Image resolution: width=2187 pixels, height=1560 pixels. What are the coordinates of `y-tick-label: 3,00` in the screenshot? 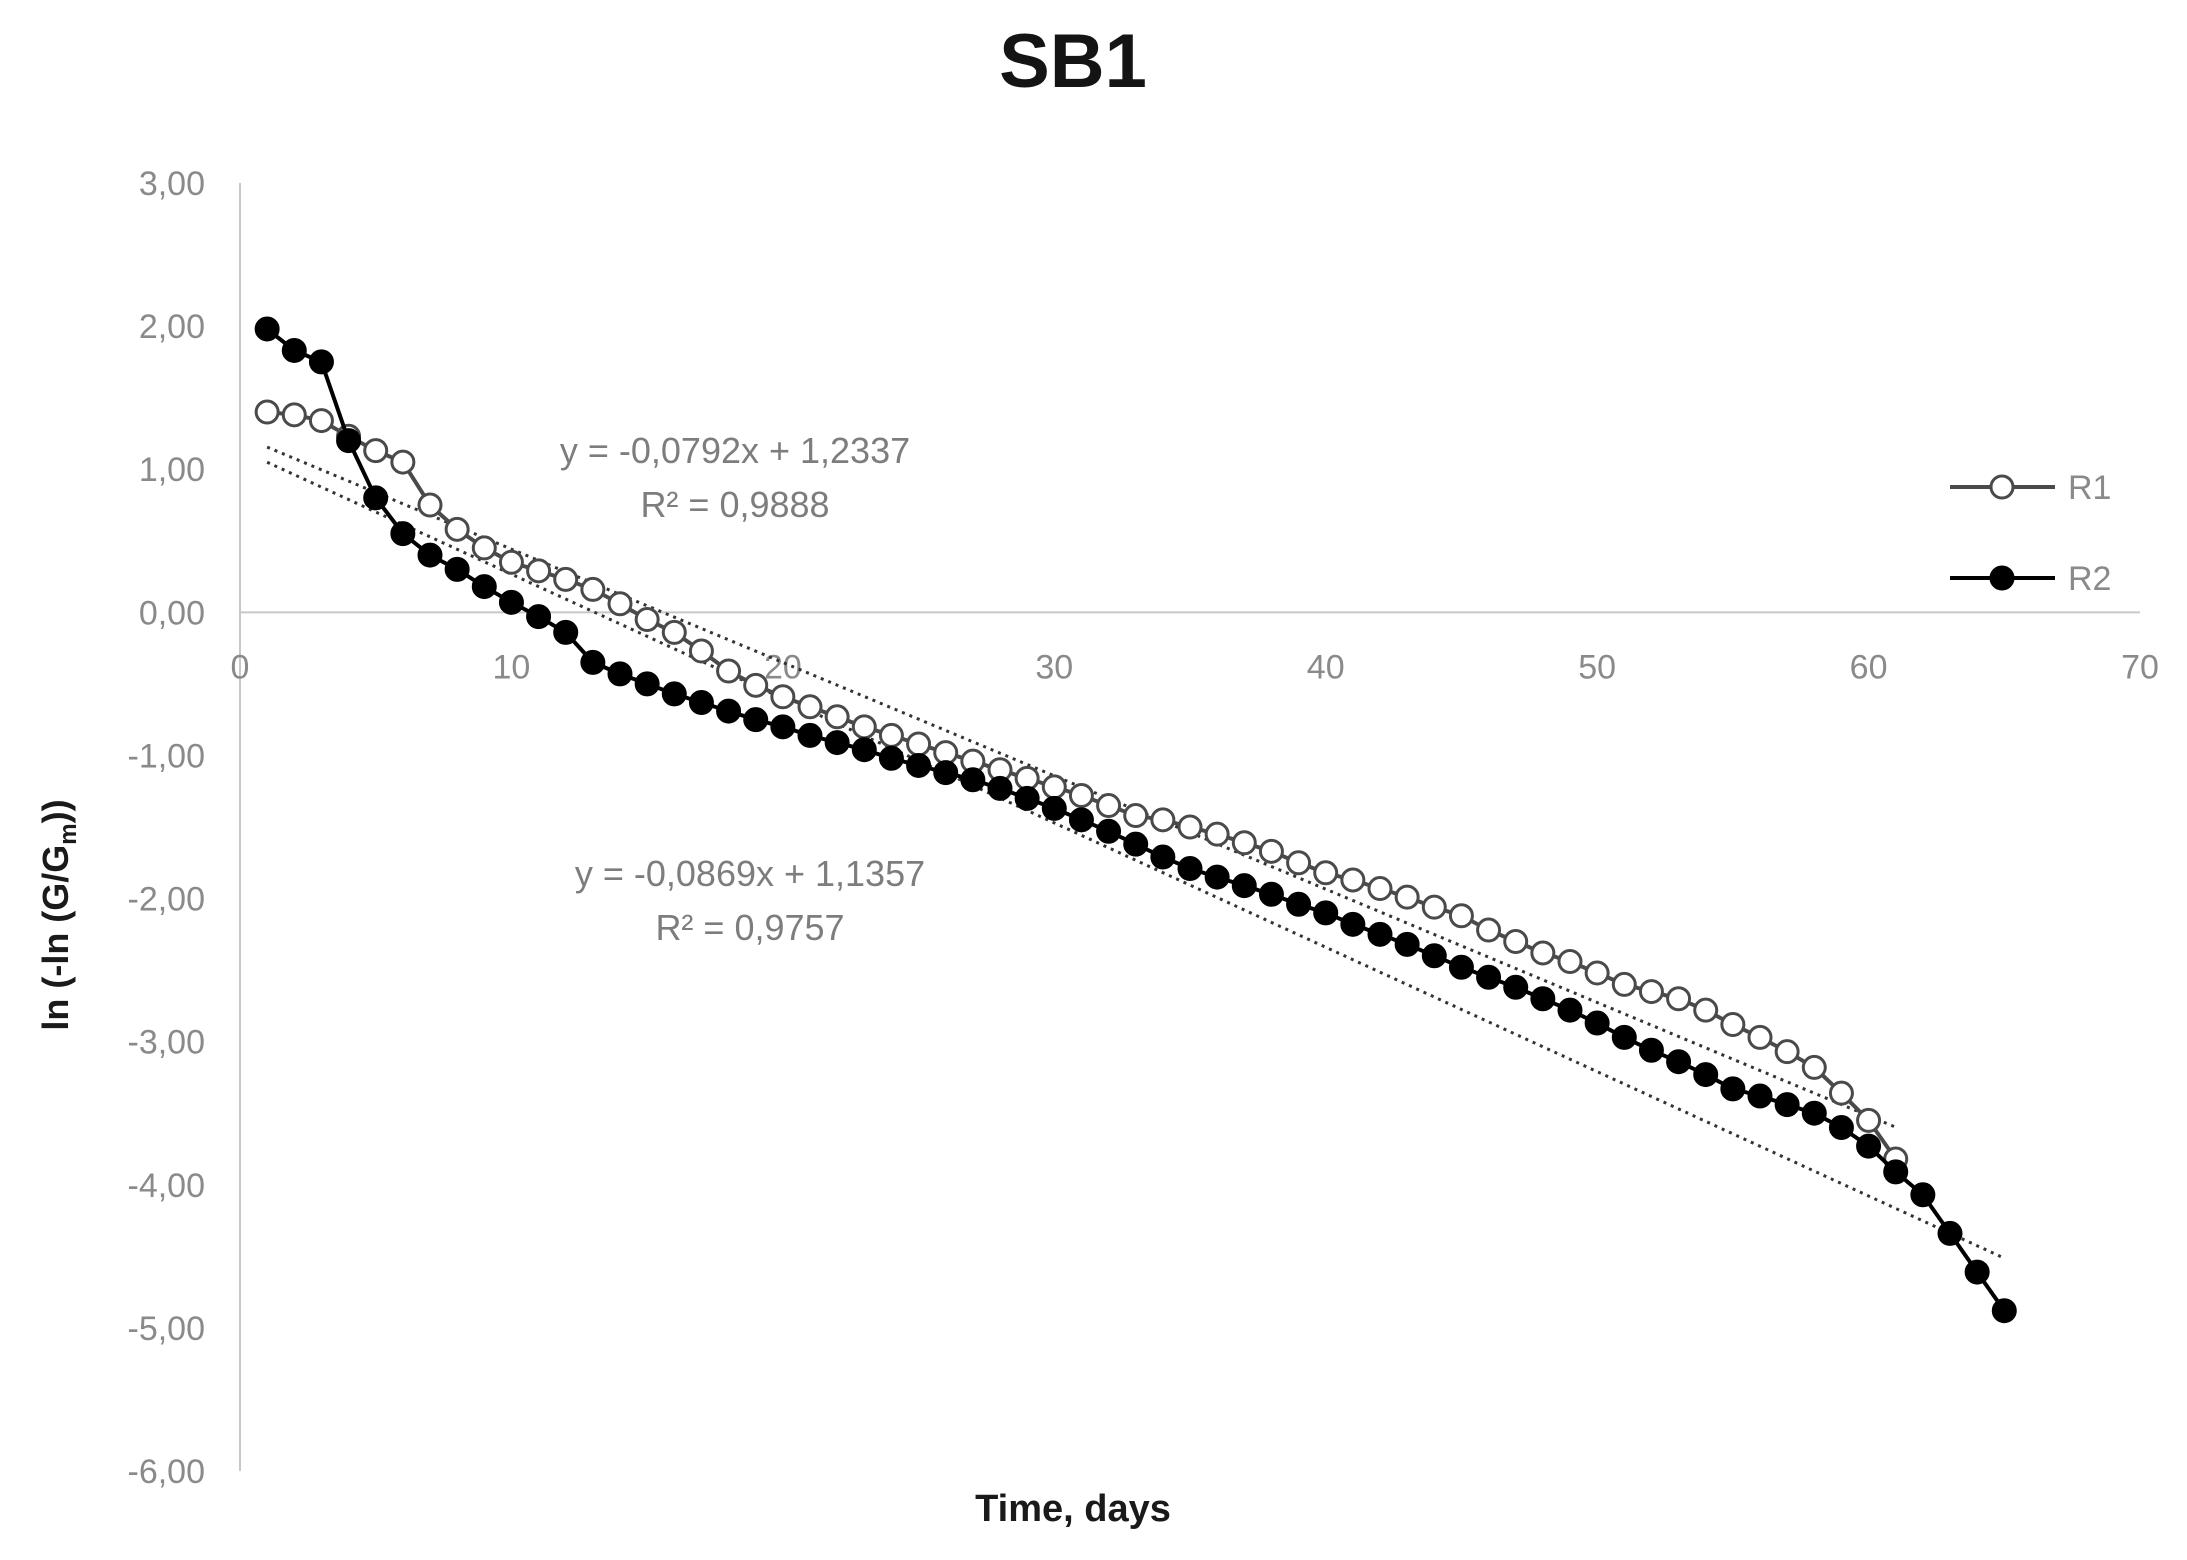 It's located at (172, 184).